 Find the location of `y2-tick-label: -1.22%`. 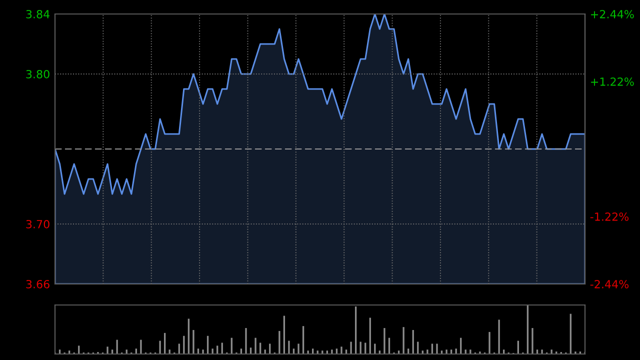

y2-tick-label: -1.22% is located at coordinates (609, 216).